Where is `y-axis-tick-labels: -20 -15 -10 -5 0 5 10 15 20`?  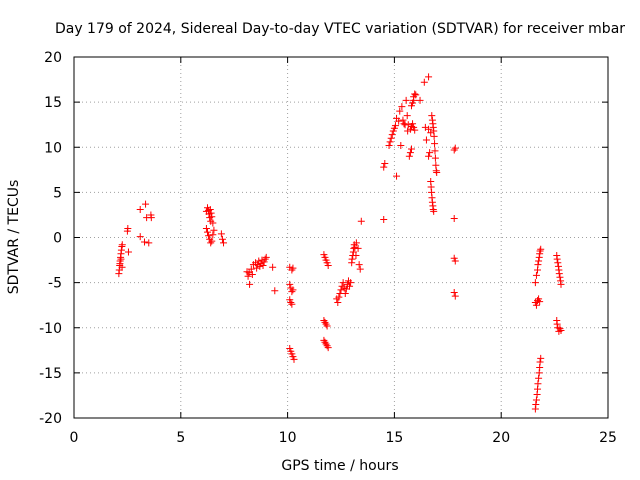 y-axis-tick-labels: -20 -15 -10 -5 0 5 10 15 20 is located at coordinates (50, 238).